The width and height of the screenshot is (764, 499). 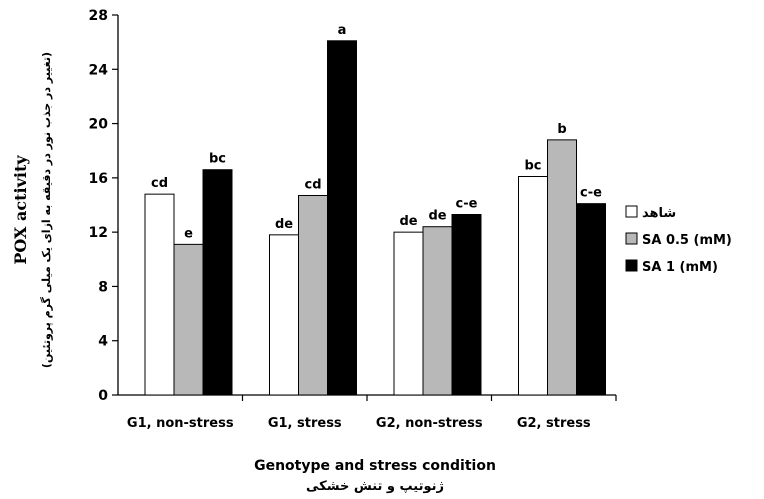 What do you see at coordinates (99, 70) in the screenshot?
I see `y-tick-label: 24` at bounding box center [99, 70].